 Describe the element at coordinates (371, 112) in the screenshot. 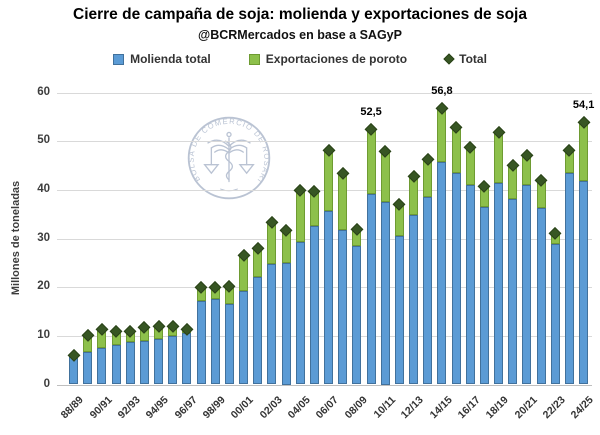

I see `data-label: 52,5` at that location.